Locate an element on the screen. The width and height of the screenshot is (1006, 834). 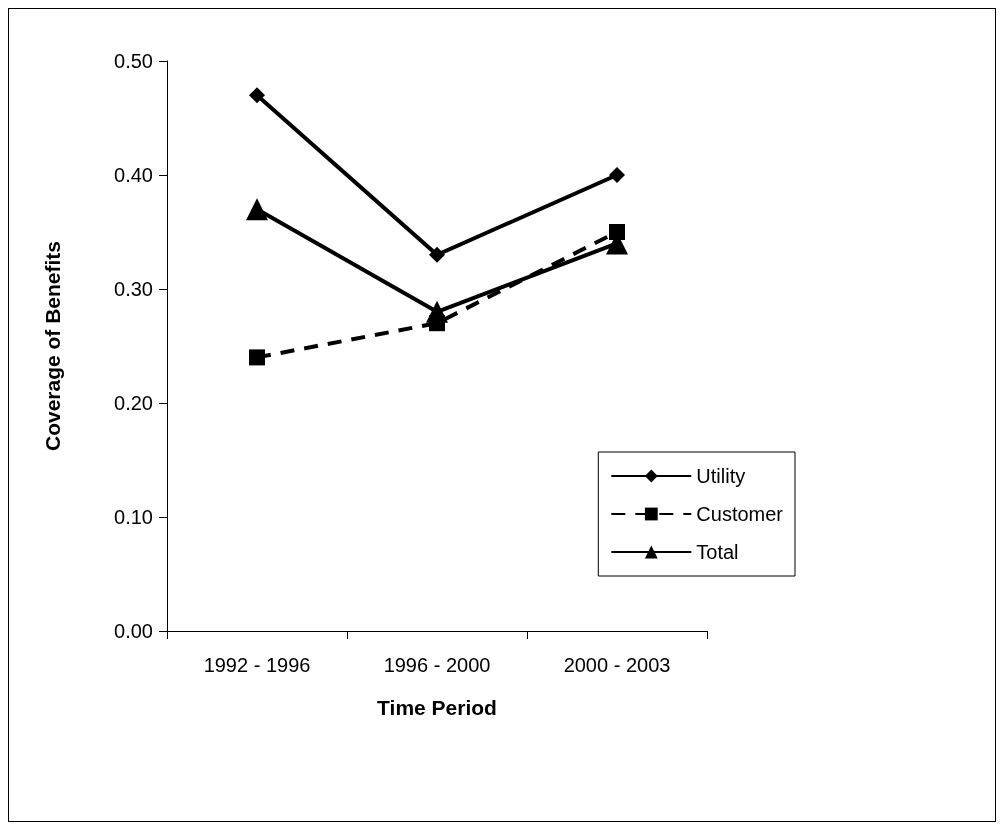
x-axis-title: Time Period is located at coordinates (437, 707).